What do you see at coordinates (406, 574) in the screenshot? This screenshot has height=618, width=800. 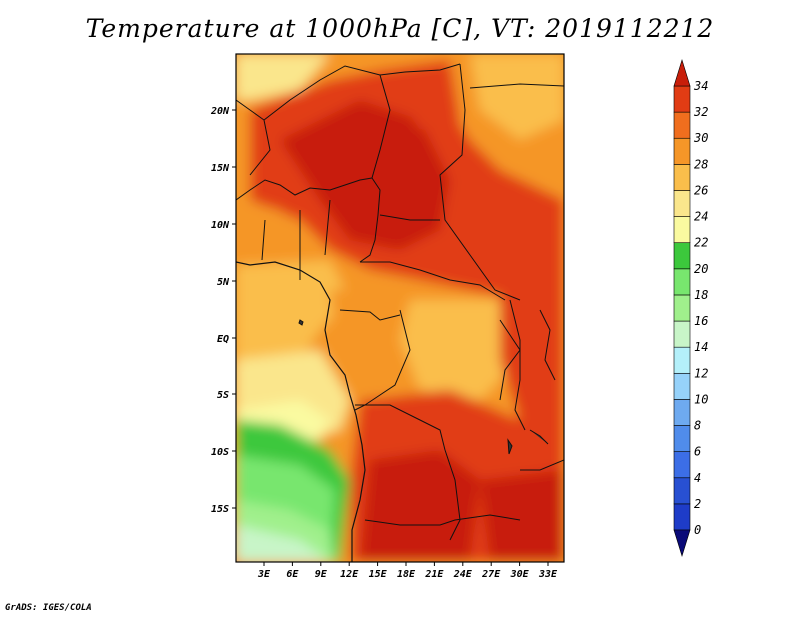 I see `lon-label: 18E` at bounding box center [406, 574].